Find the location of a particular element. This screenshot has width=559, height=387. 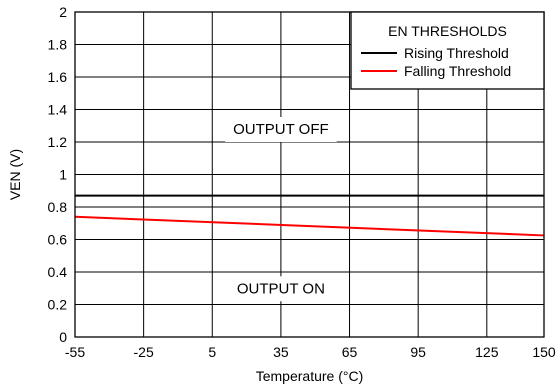

y-tick-label: 0.8 is located at coordinates (58, 207).